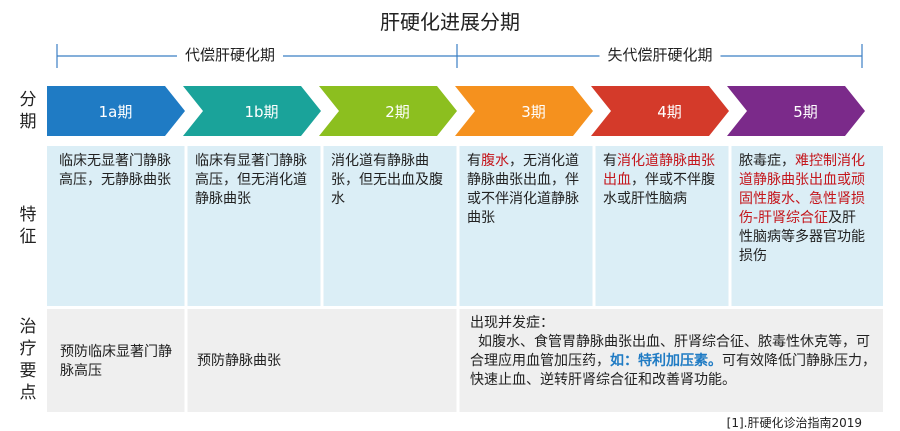  What do you see at coordinates (802, 189) in the screenshot?
I see `text-segment: 难控制消化道静脉曲张出血或顽固性腹水、急性肾损伤-肝肾综合征` at bounding box center [802, 189].